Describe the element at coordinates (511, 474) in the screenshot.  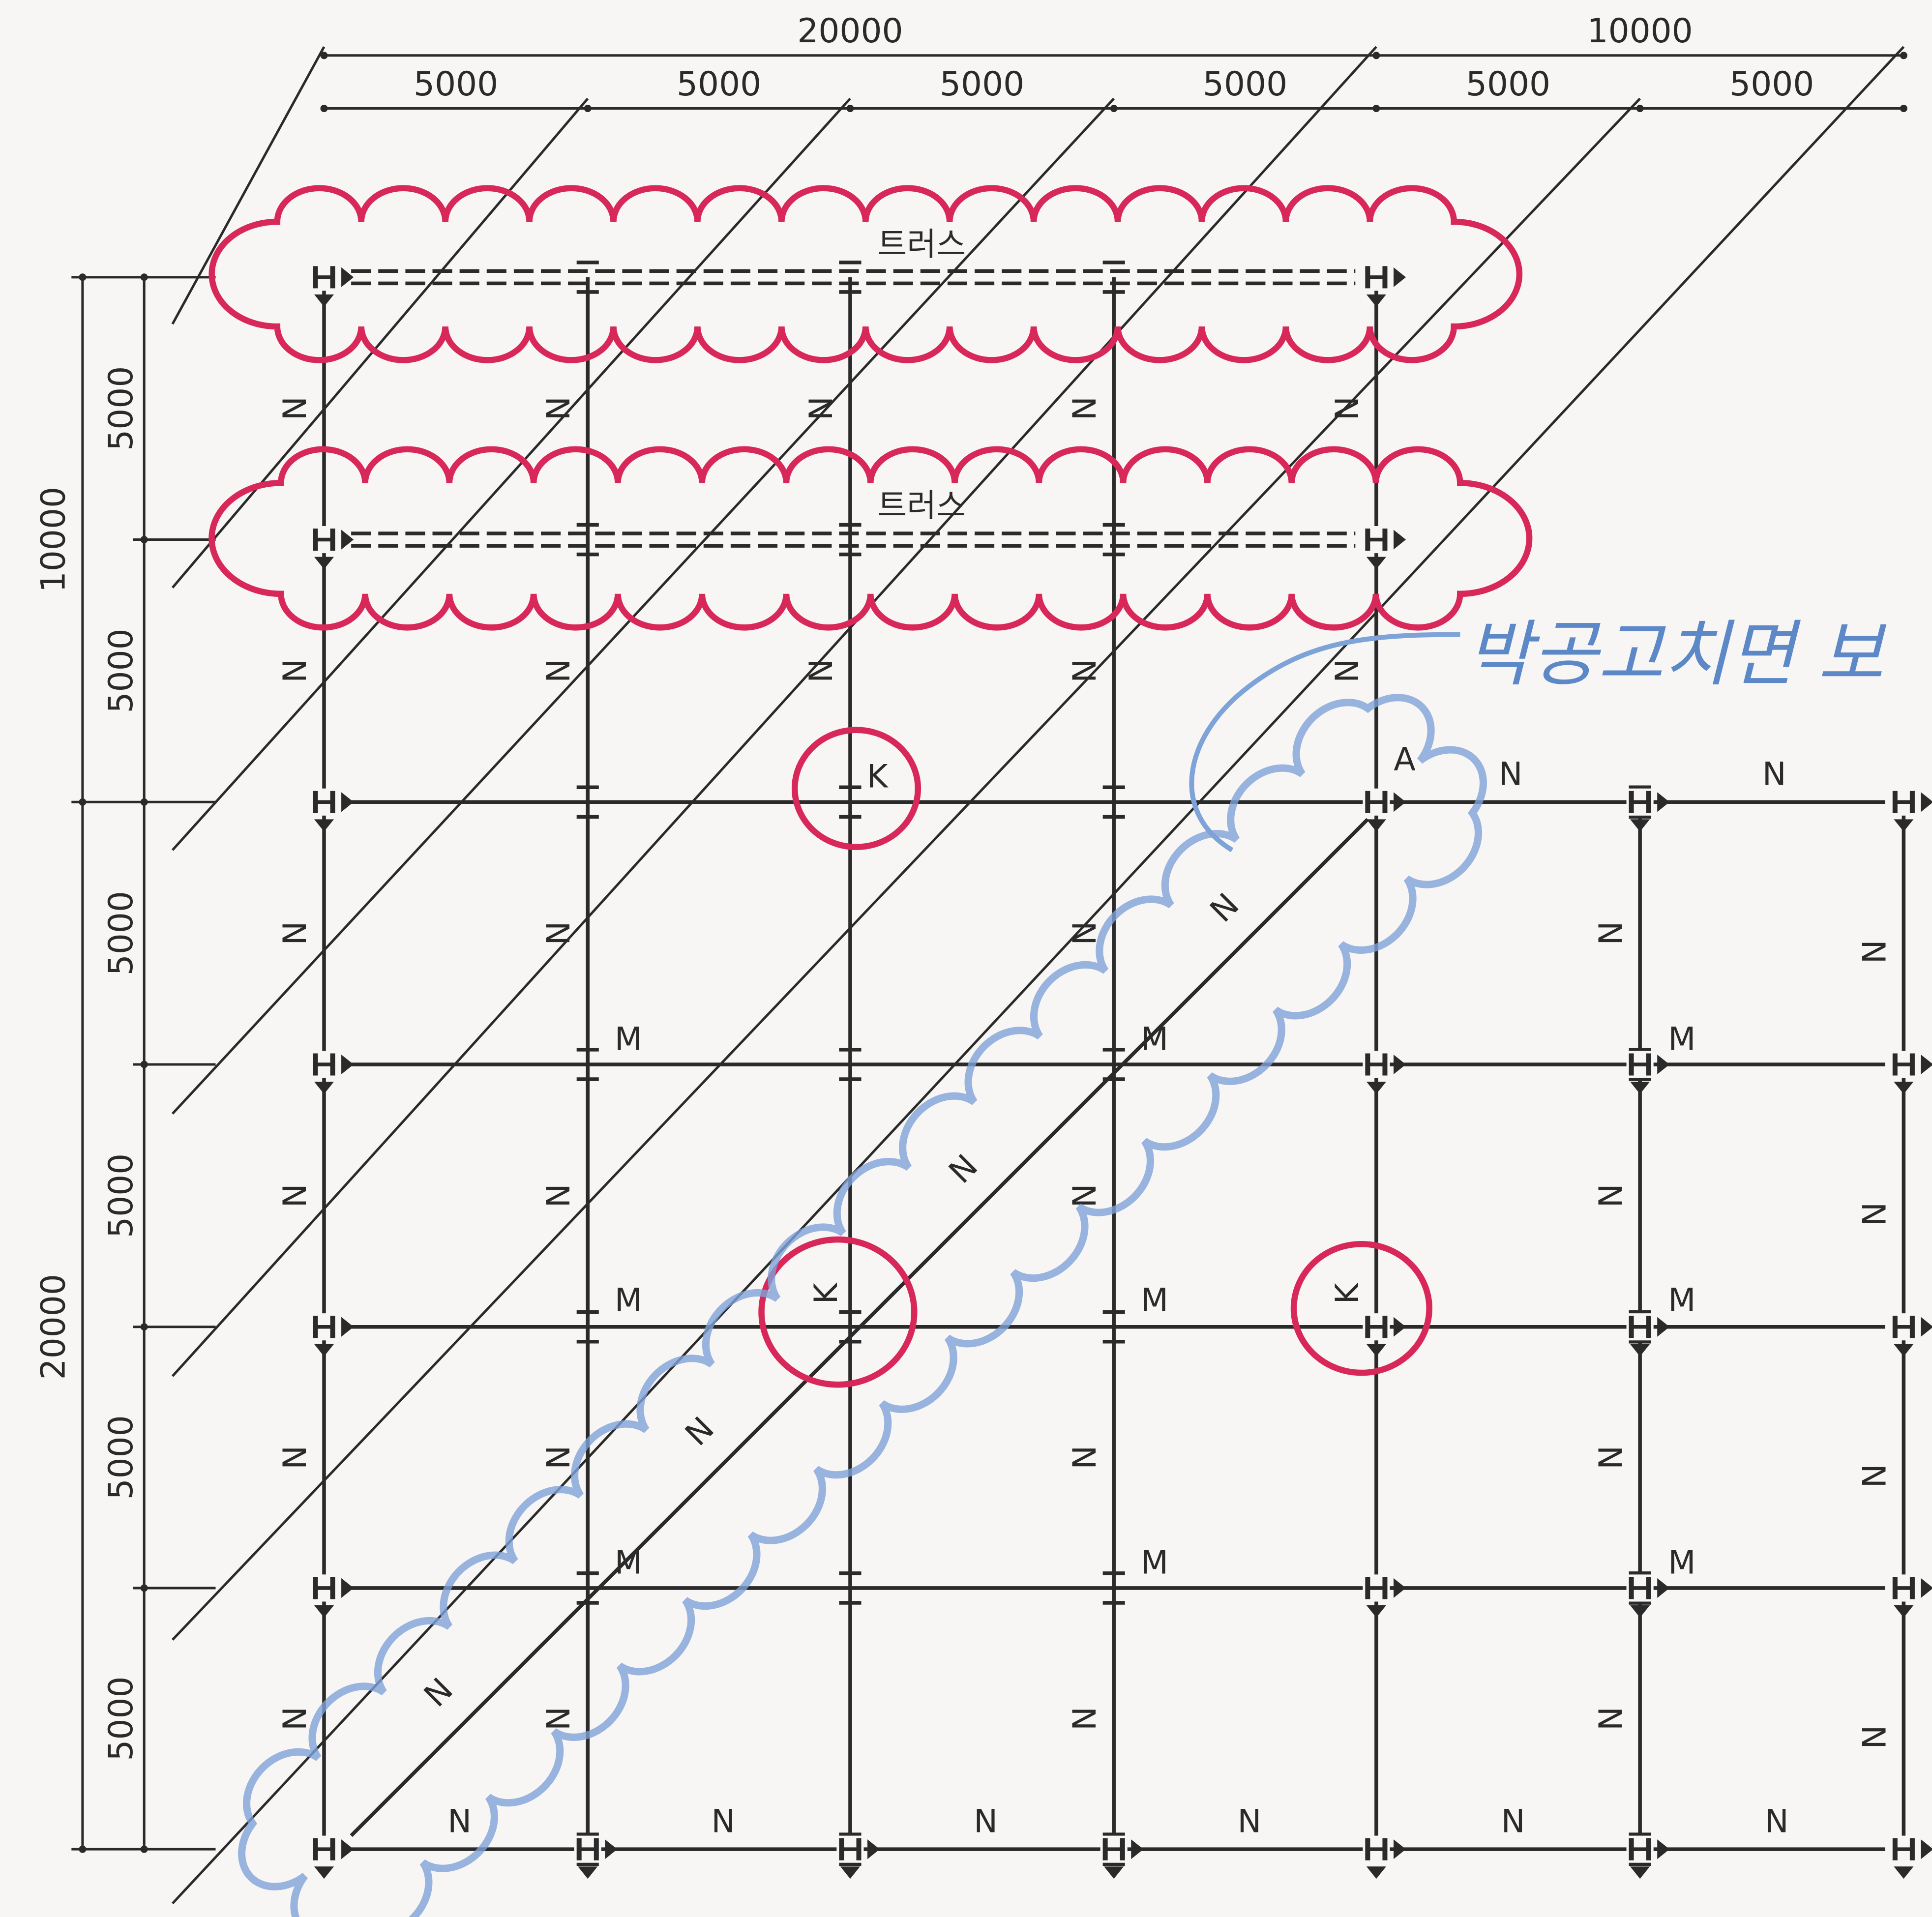
I see `extension-line` at that location.